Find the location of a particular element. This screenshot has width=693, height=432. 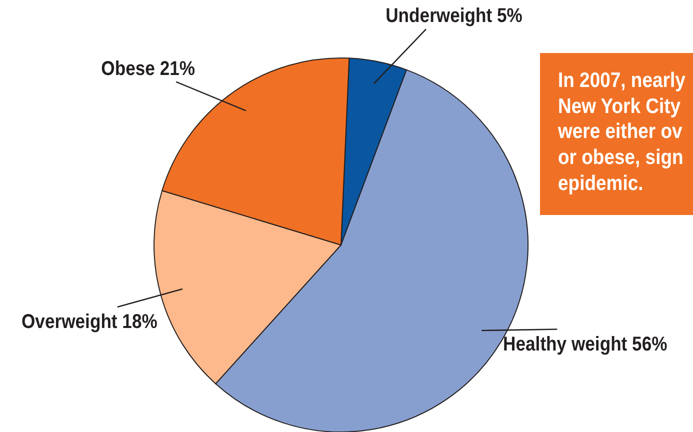

slice-label: Obese 21% is located at coordinates (148, 68).